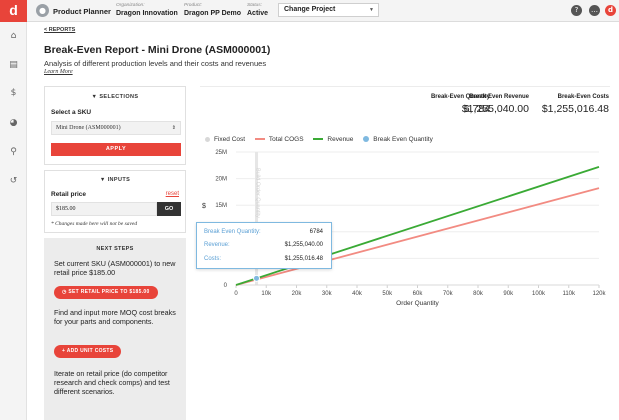 The height and width of the screenshot is (420, 619). I want to click on inbox-icon: ▤, so click(13, 65).